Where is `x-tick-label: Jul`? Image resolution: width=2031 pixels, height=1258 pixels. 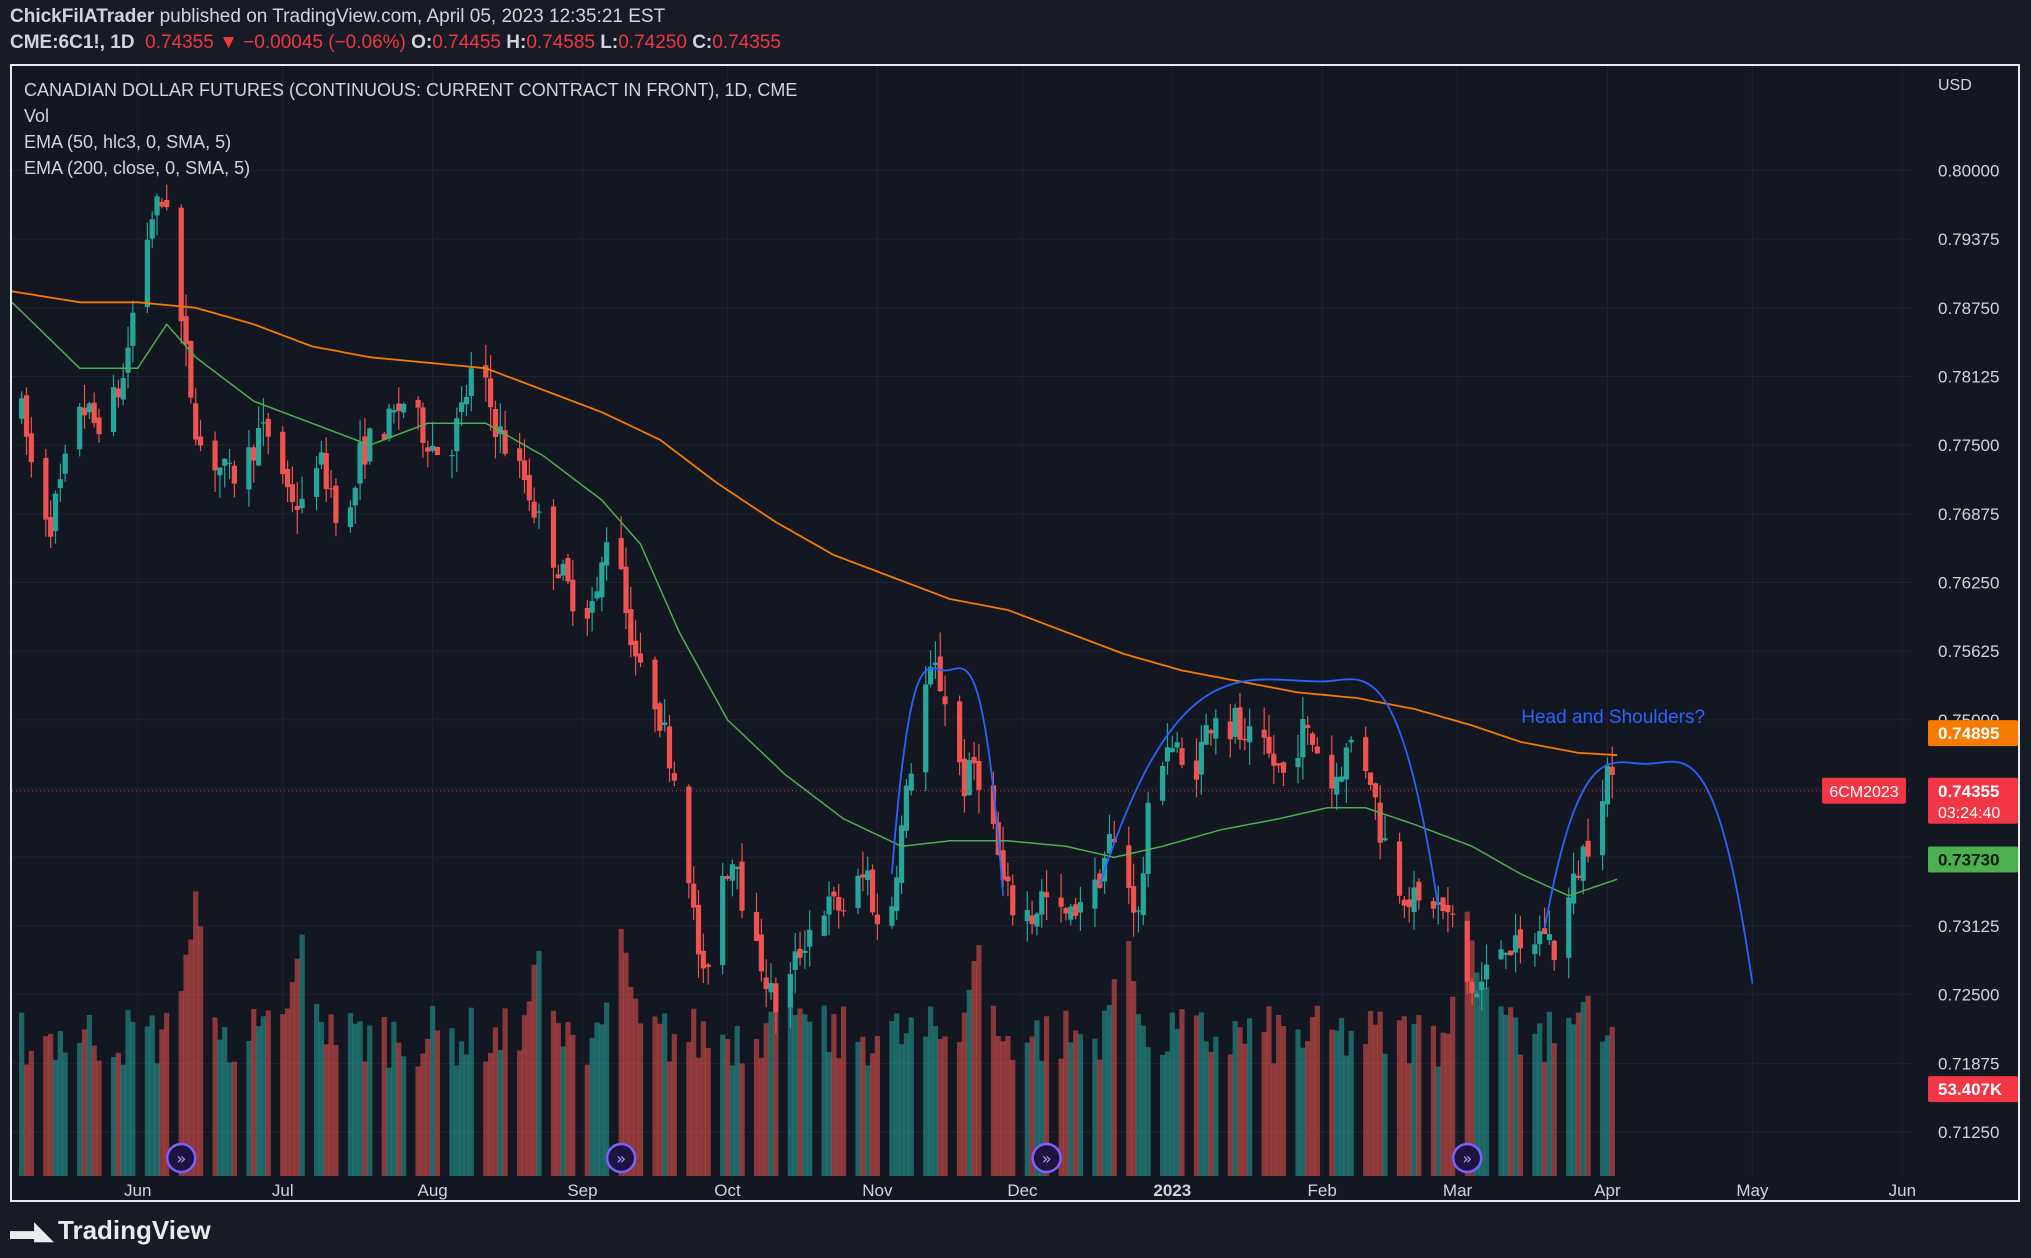 x-tick-label: Jul is located at coordinates (283, 1190).